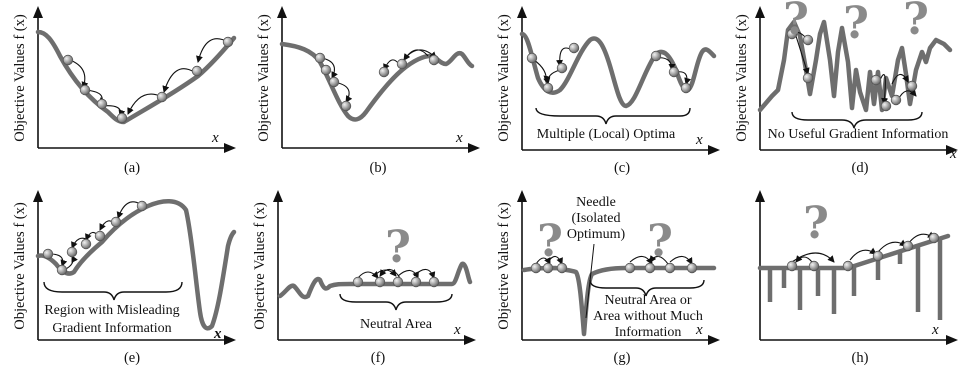 The height and width of the screenshot is (378, 968). What do you see at coordinates (522, 196) in the screenshot?
I see `panel-g-y-arrowhead` at bounding box center [522, 196].